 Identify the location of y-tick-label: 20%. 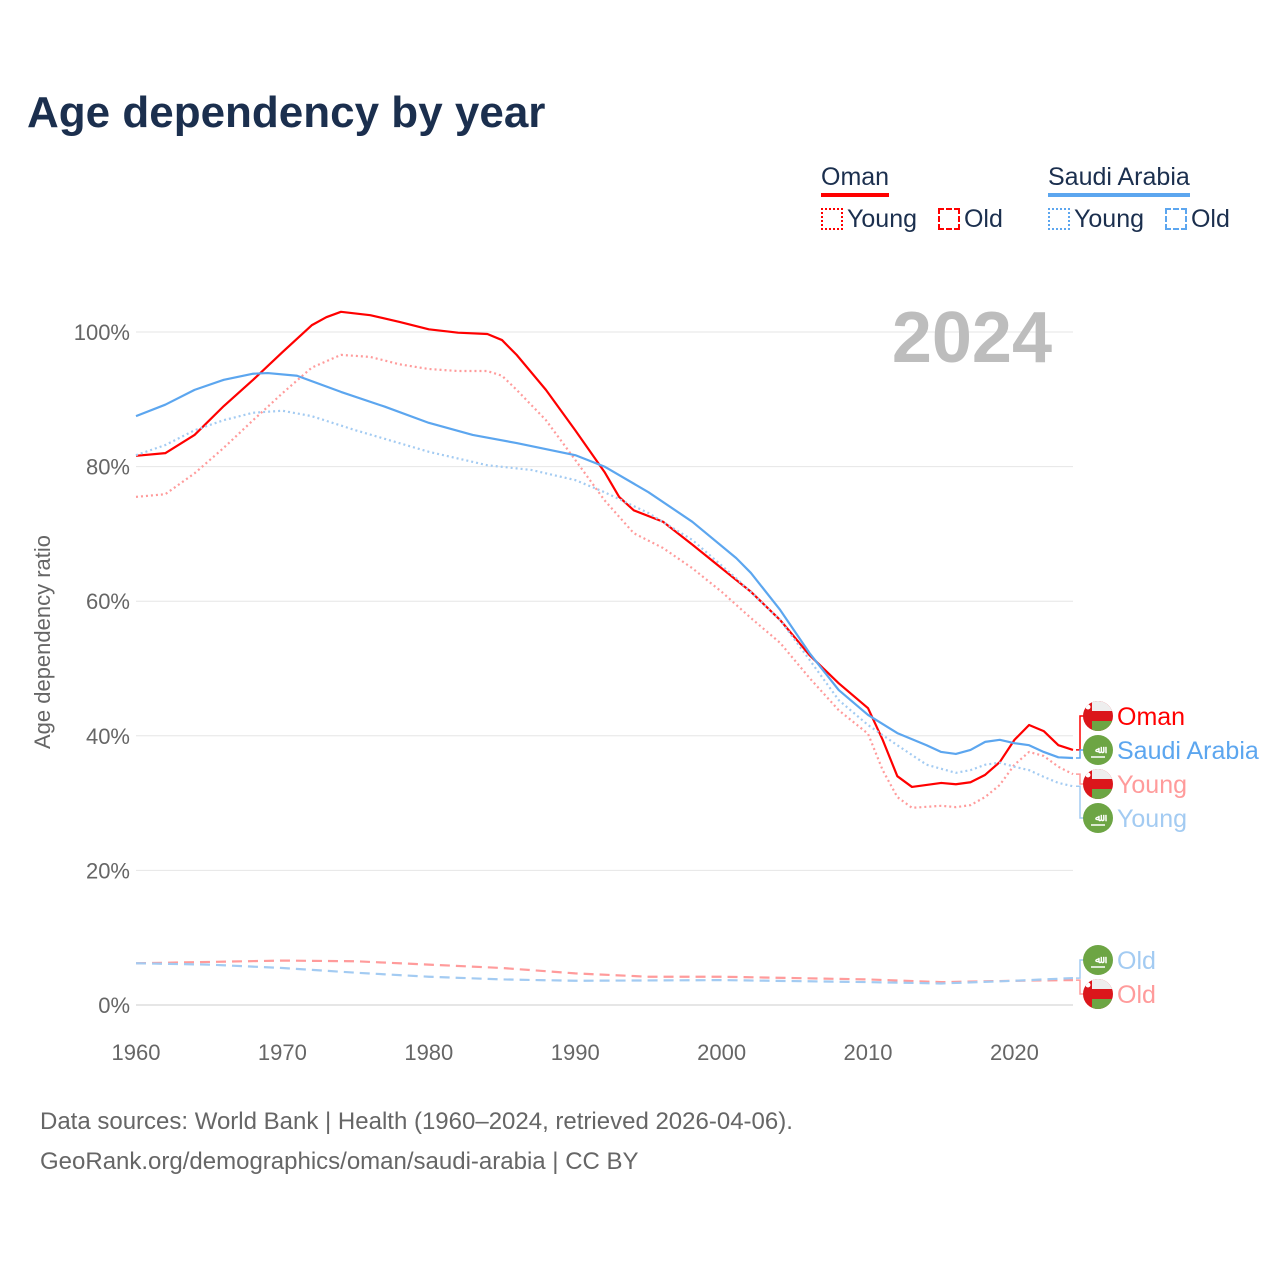
(108, 870).